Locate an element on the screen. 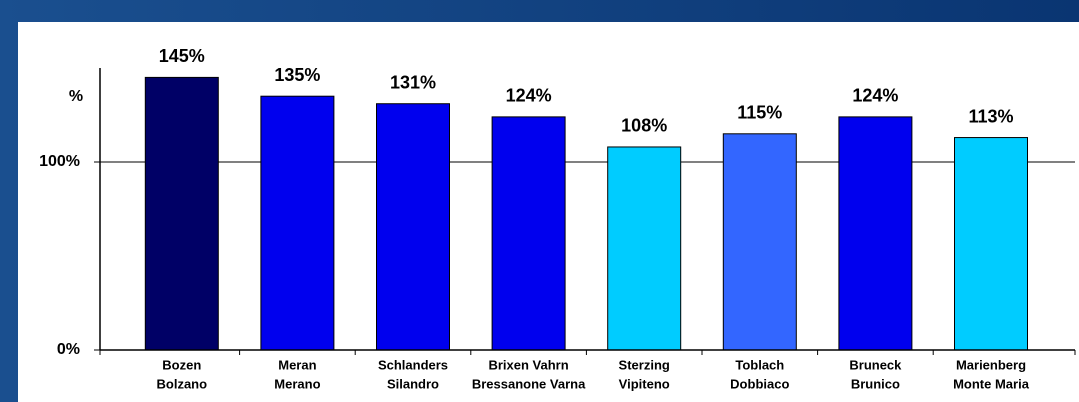  x-tick-label: Brixen Vahrn is located at coordinates (528, 364).